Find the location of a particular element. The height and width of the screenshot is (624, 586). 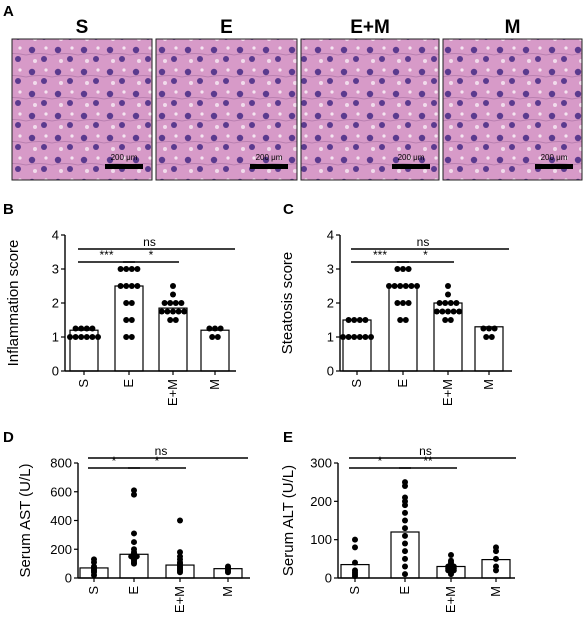

histology-label: E+M is located at coordinates (370, 27).